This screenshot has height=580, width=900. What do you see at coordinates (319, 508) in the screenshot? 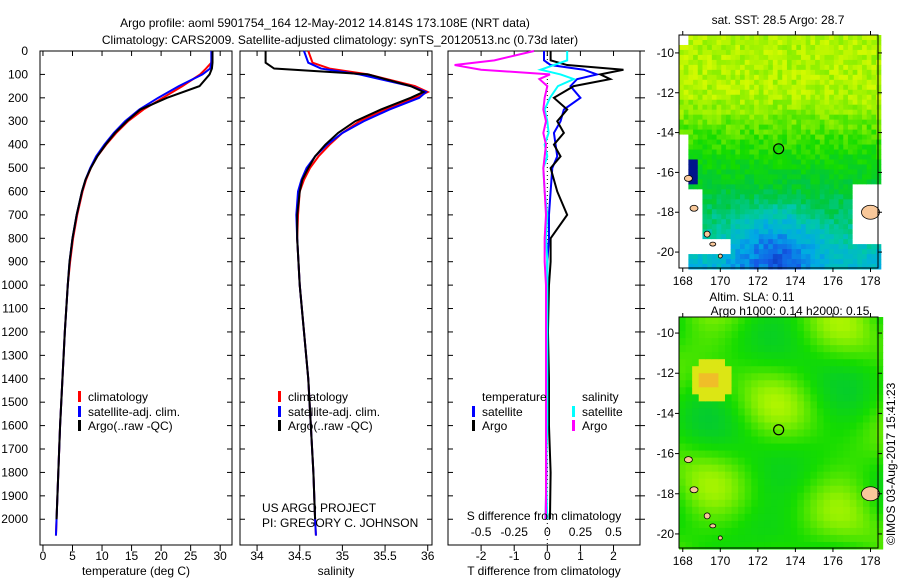
I see `project-credit: US ARGO PROJECT` at bounding box center [319, 508].